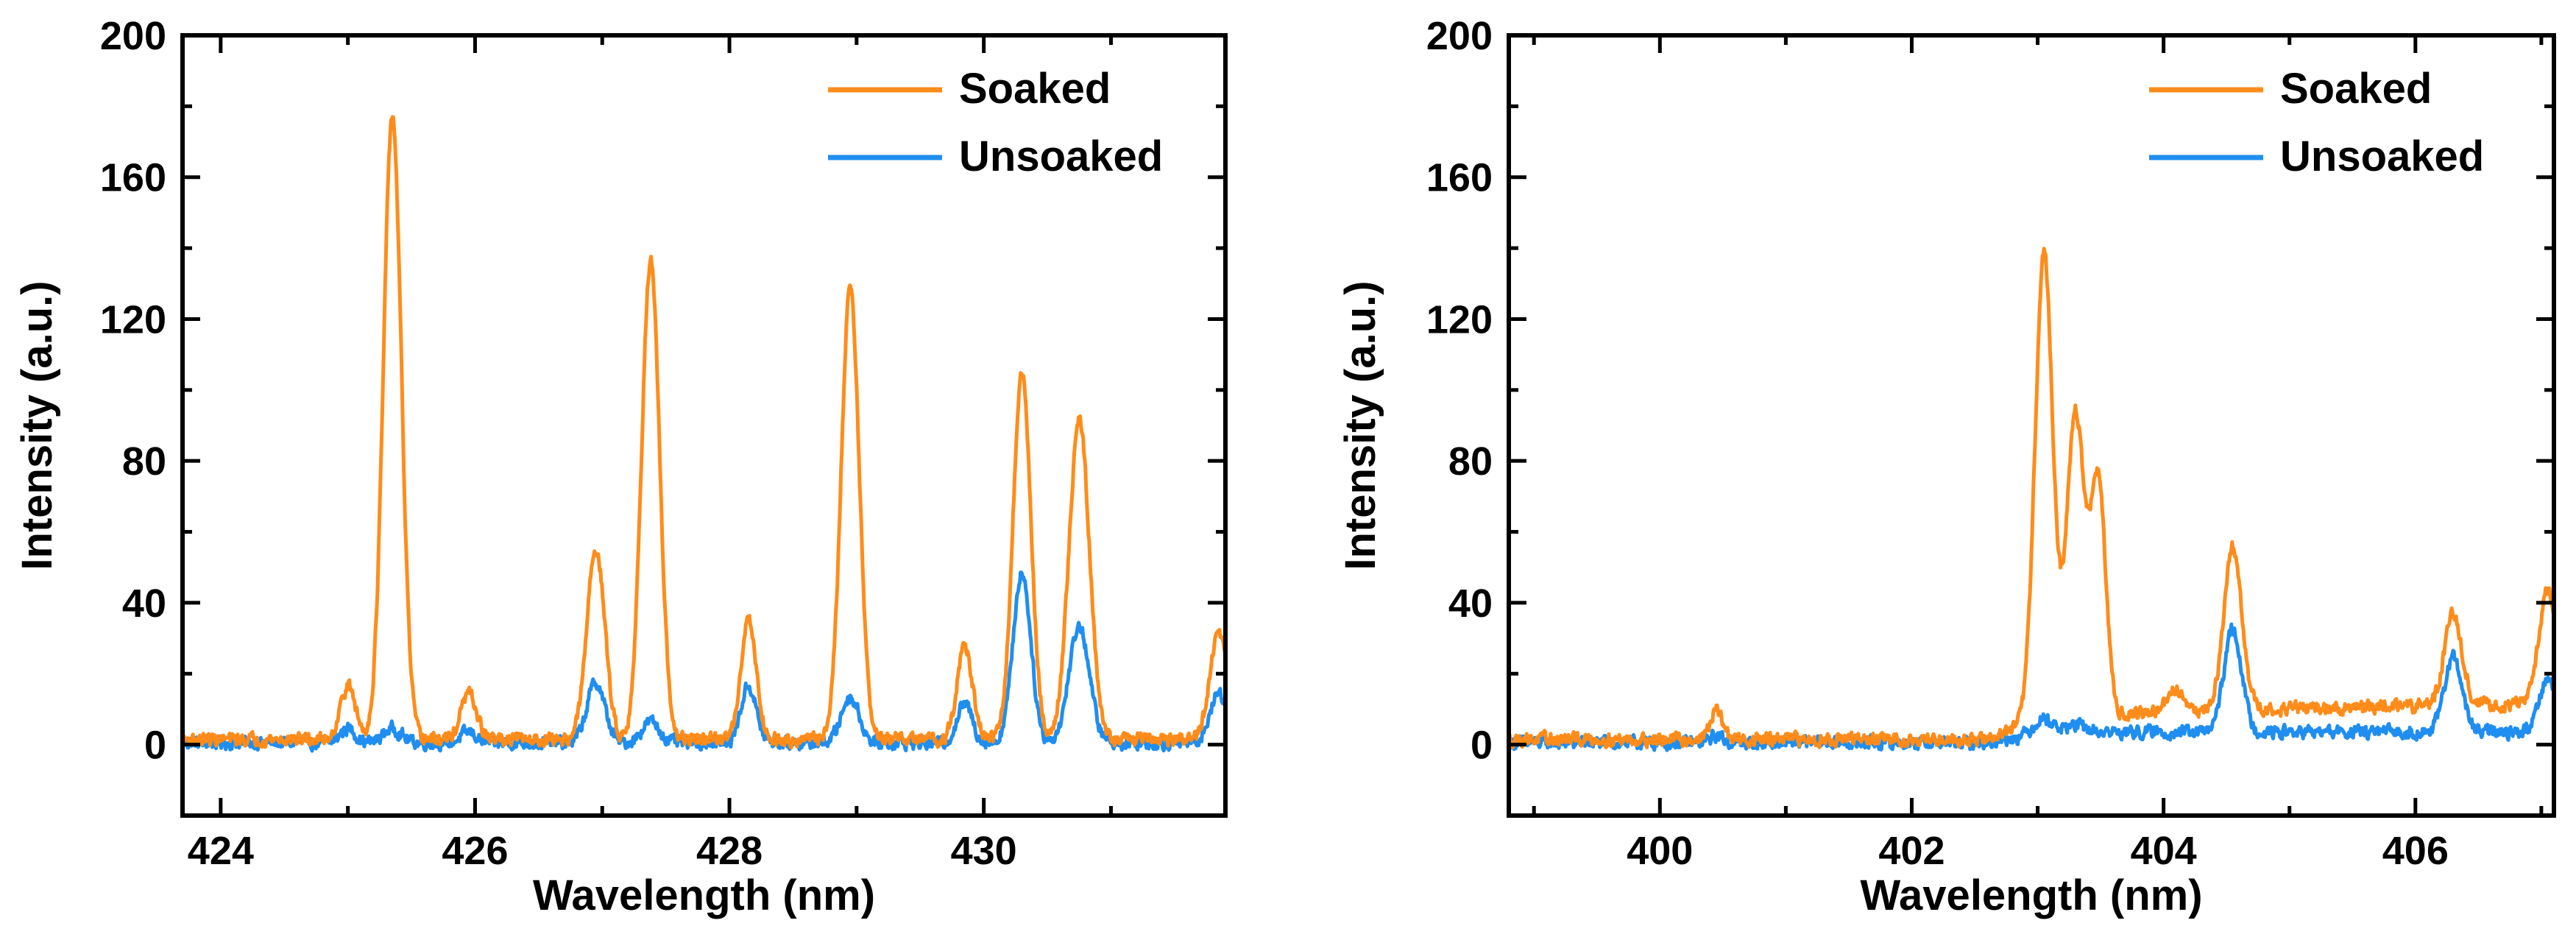 This screenshot has width=2576, height=951. I want to click on x-tick-label: 430, so click(984, 851).